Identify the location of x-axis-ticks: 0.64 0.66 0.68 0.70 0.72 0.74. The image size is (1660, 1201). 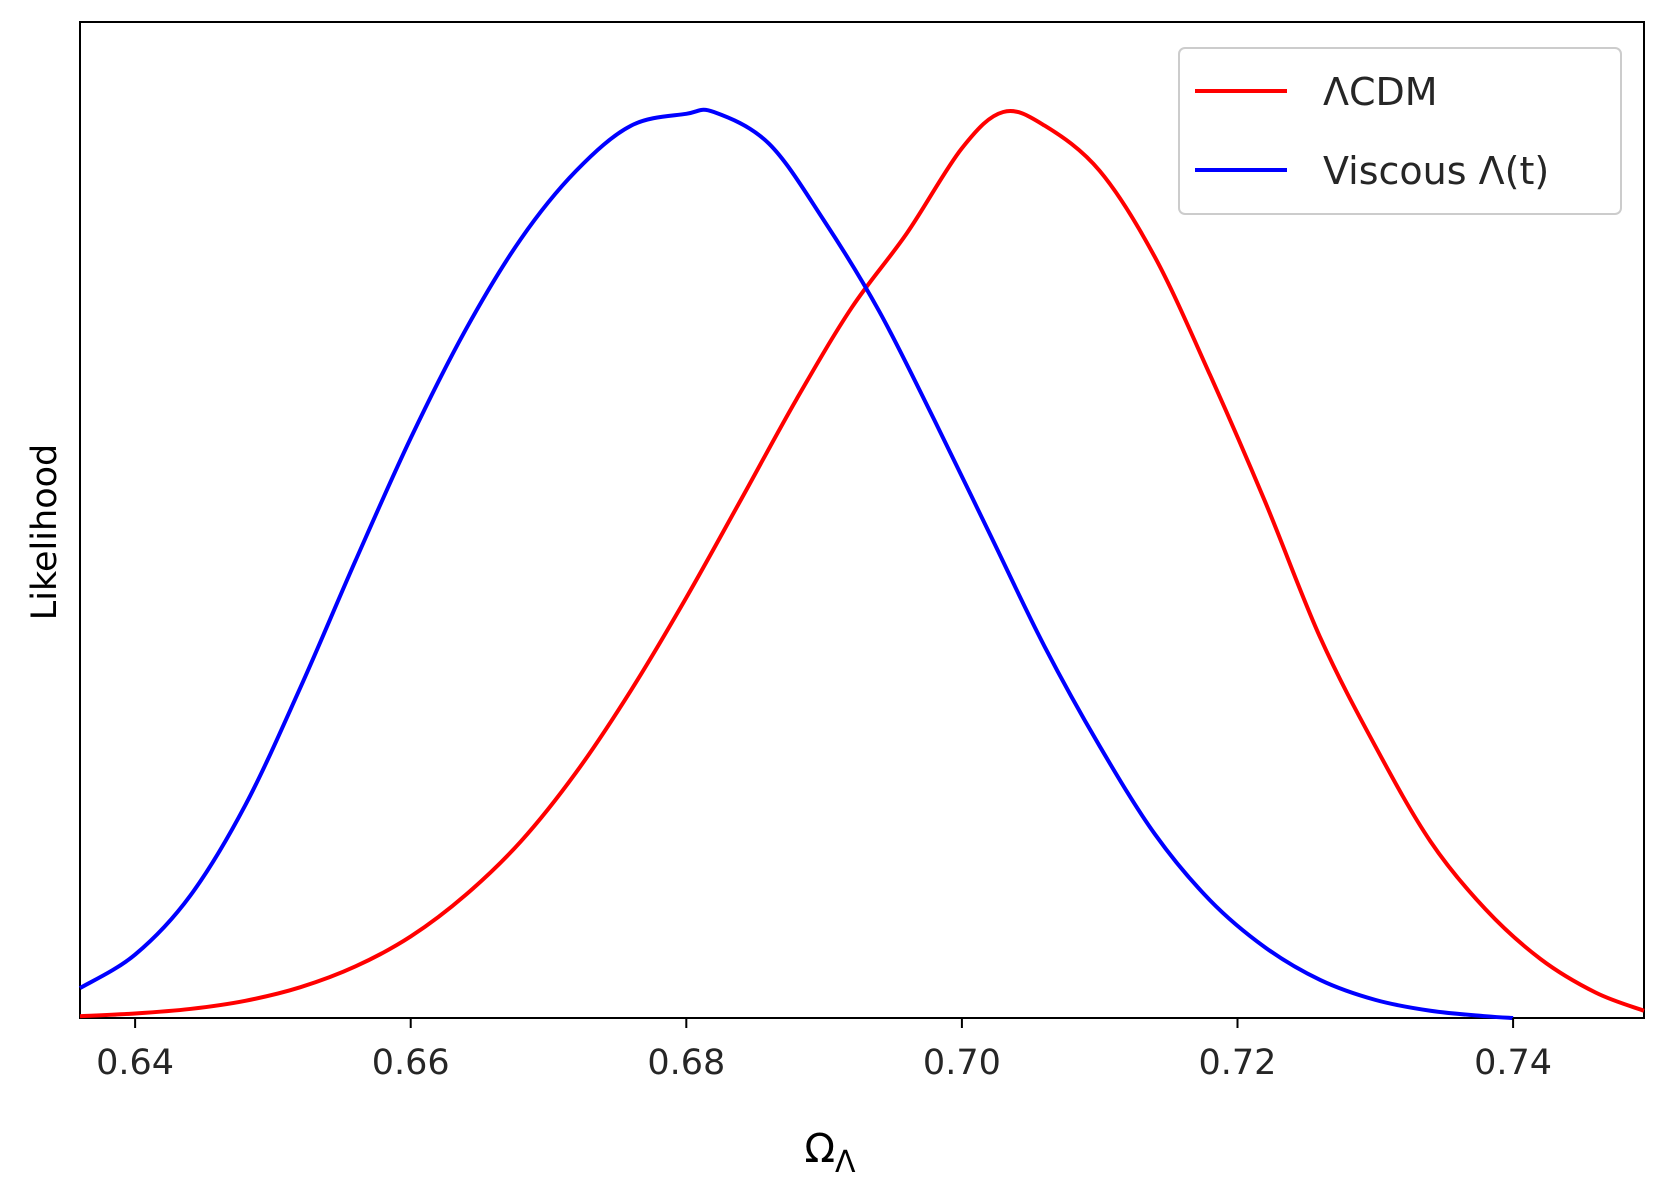
(824, 1050).